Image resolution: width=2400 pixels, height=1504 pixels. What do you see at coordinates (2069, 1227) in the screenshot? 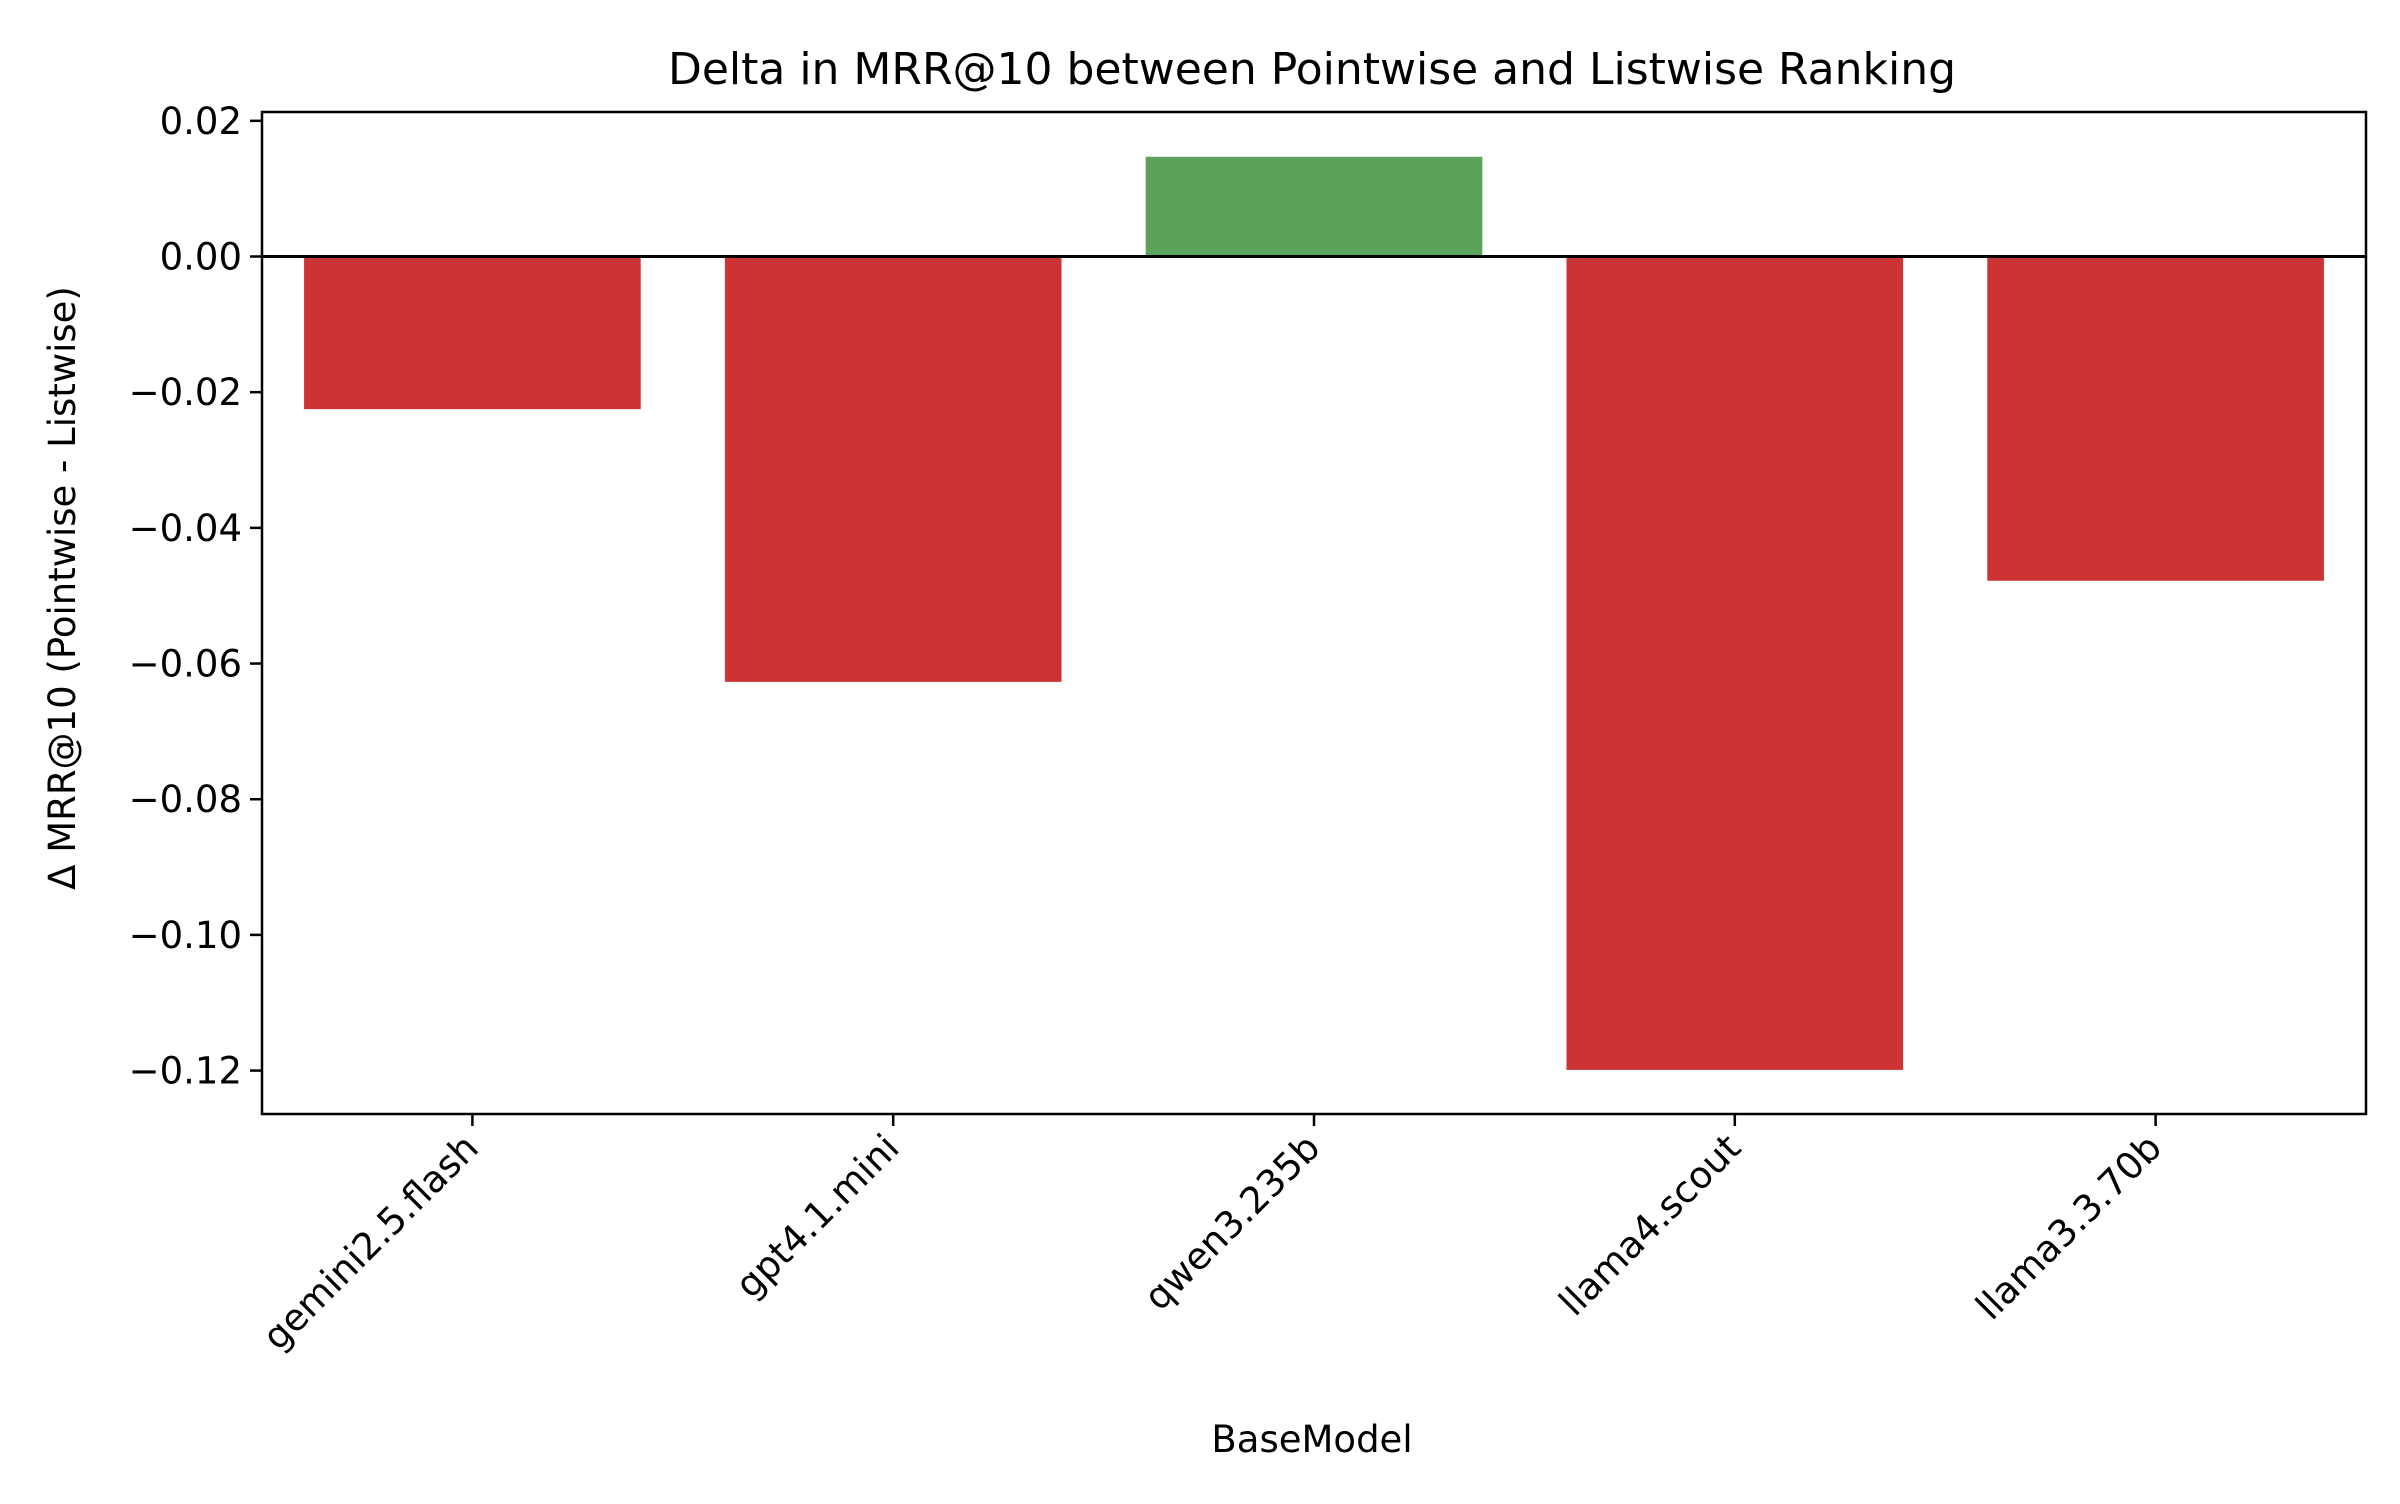
I see `x-tick-label: llama3.3.70b` at bounding box center [2069, 1227].